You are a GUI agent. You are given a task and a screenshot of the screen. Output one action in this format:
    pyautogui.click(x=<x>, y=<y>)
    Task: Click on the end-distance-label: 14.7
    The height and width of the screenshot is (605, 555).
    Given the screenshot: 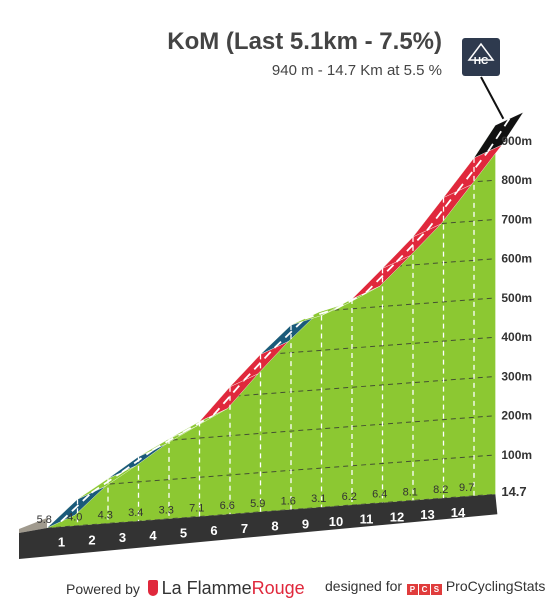 What is the action you would take?
    pyautogui.click(x=513, y=491)
    